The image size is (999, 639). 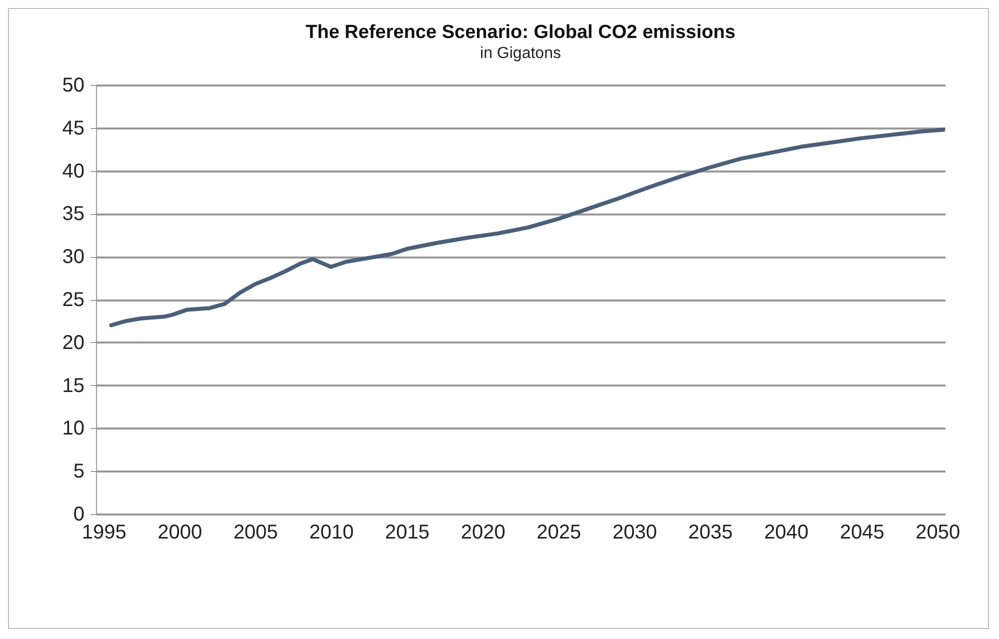 I want to click on y-tick-label: 50, so click(x=73, y=85).